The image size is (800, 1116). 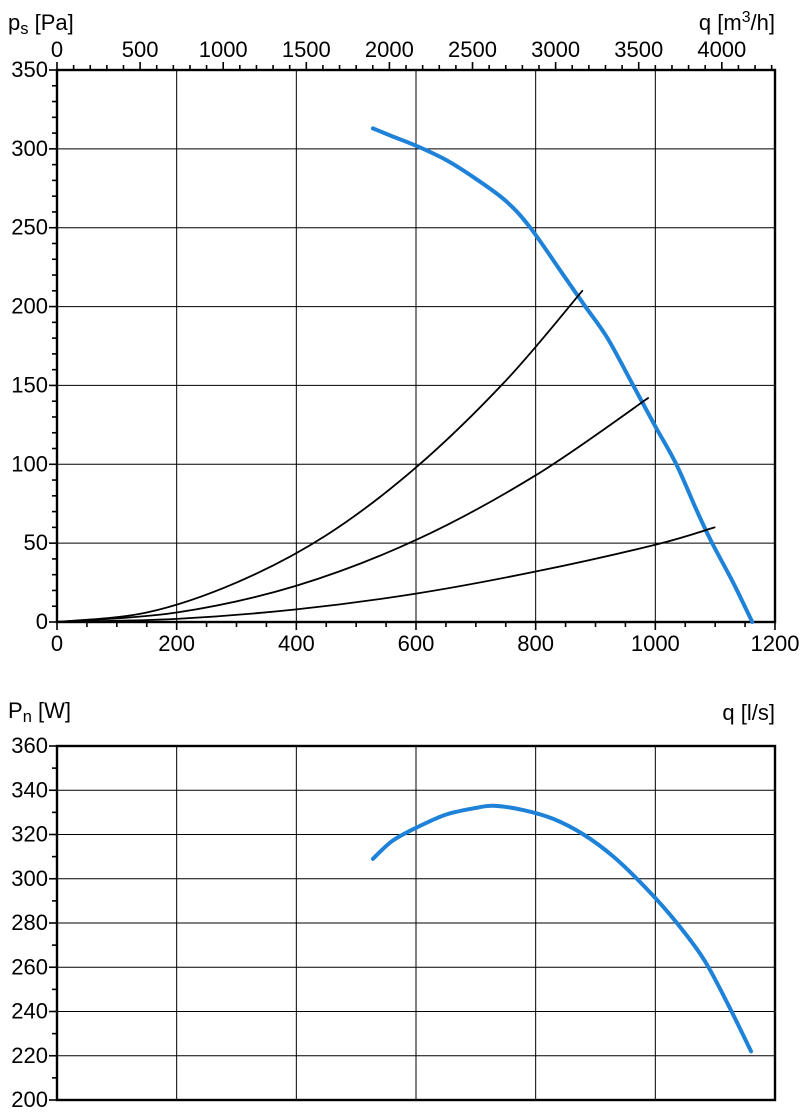 What do you see at coordinates (638, 49) in the screenshot?
I see `x-top-tick-label: 3500` at bounding box center [638, 49].